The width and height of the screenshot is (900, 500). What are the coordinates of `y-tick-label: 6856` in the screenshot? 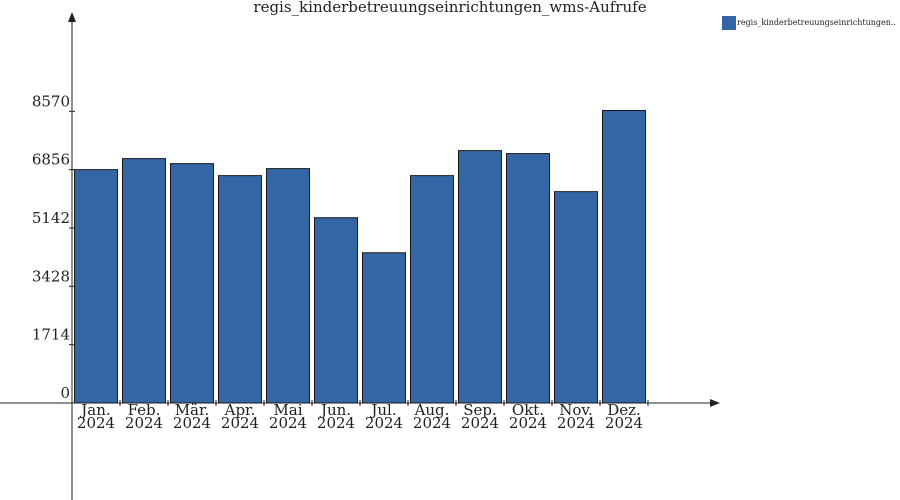 It's located at (51, 160).